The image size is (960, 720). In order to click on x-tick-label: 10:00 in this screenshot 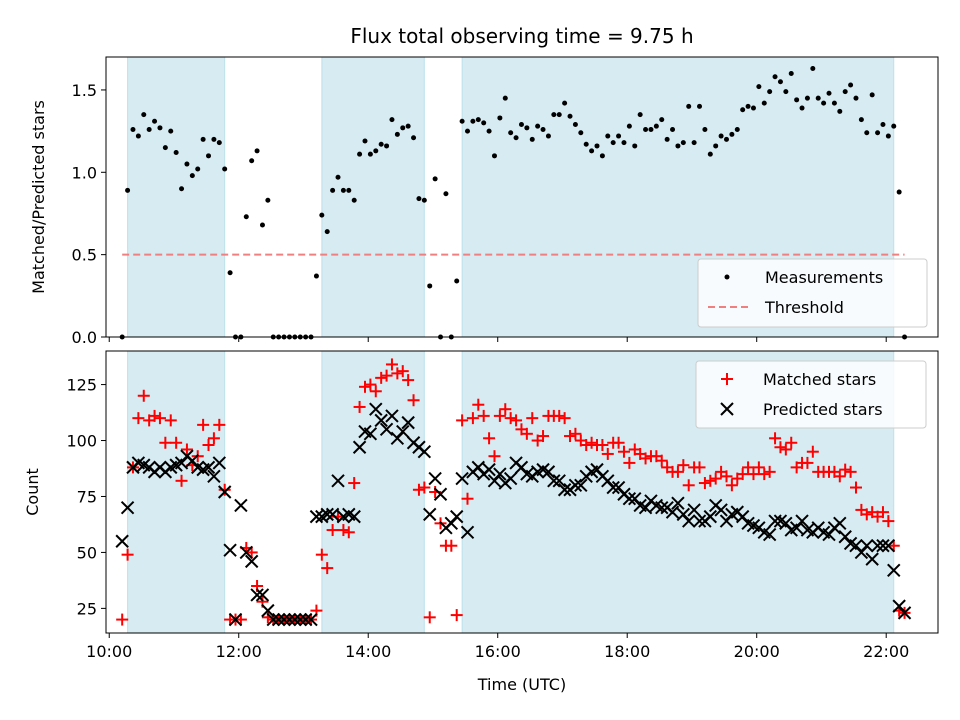, I will do `click(109, 651)`.